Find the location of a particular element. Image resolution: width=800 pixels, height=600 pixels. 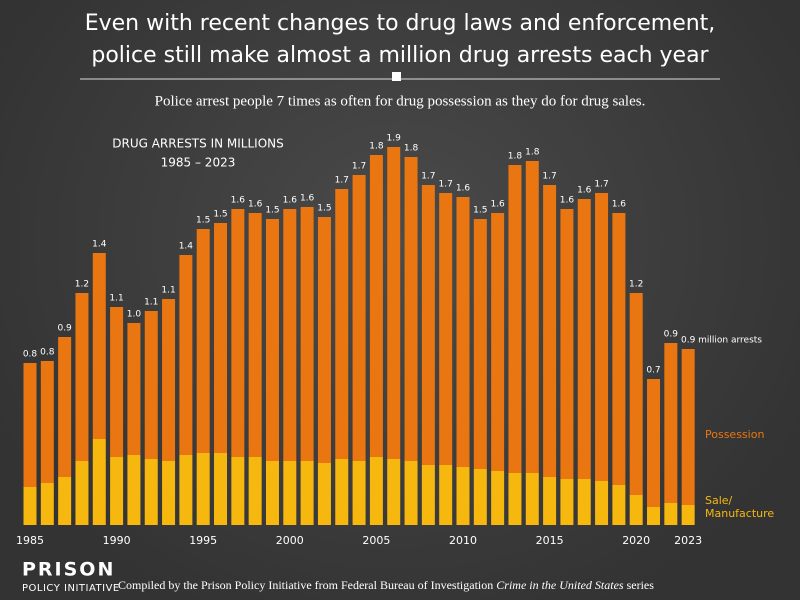

x-tick-label: 2005 is located at coordinates (376, 540).